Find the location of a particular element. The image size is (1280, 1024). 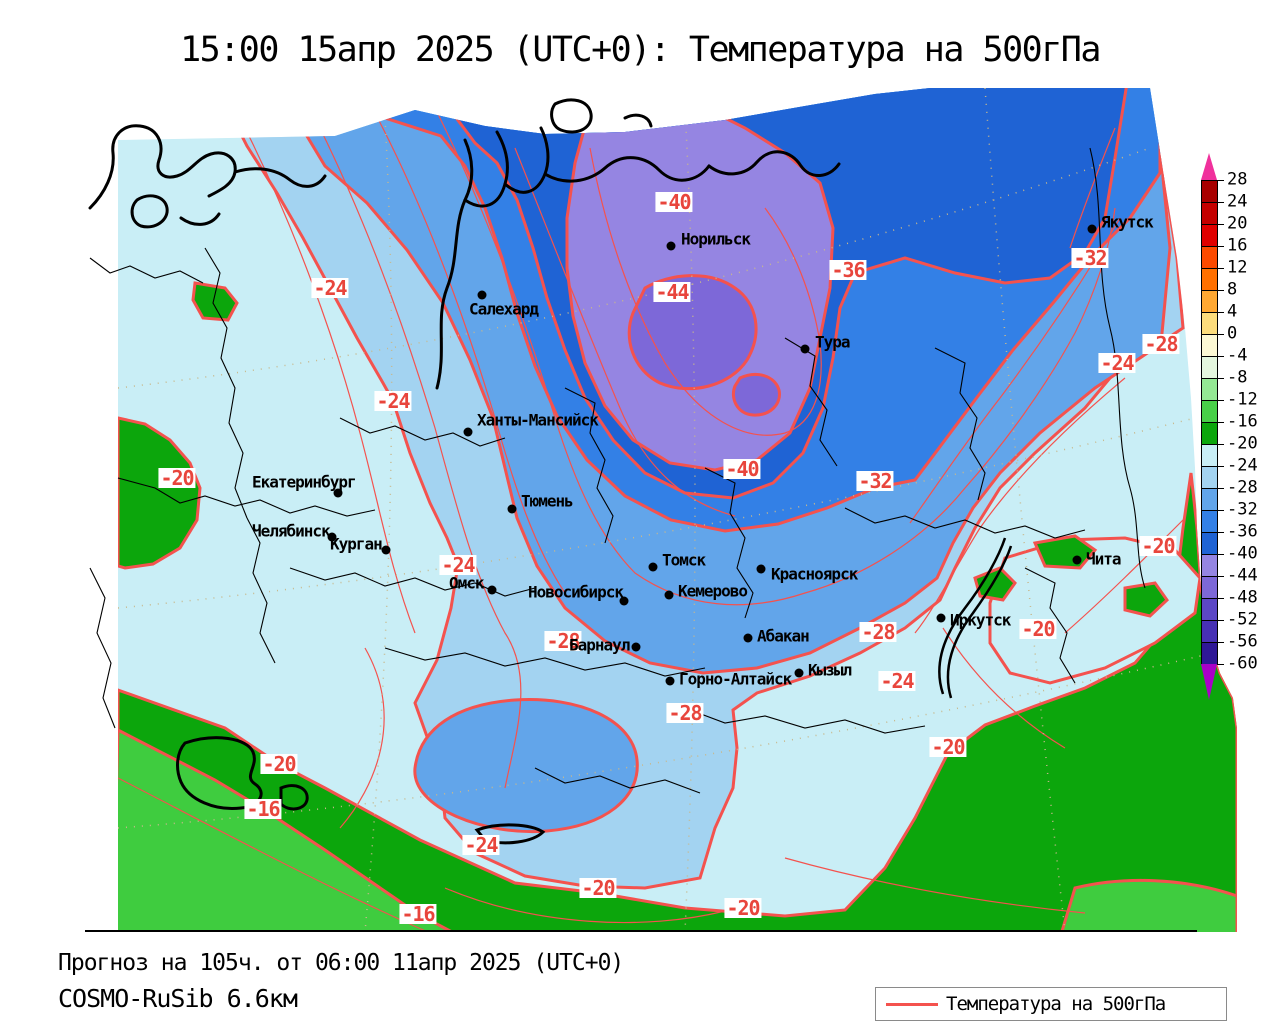

scale-tick-label: -20 is located at coordinates (1242, 443).